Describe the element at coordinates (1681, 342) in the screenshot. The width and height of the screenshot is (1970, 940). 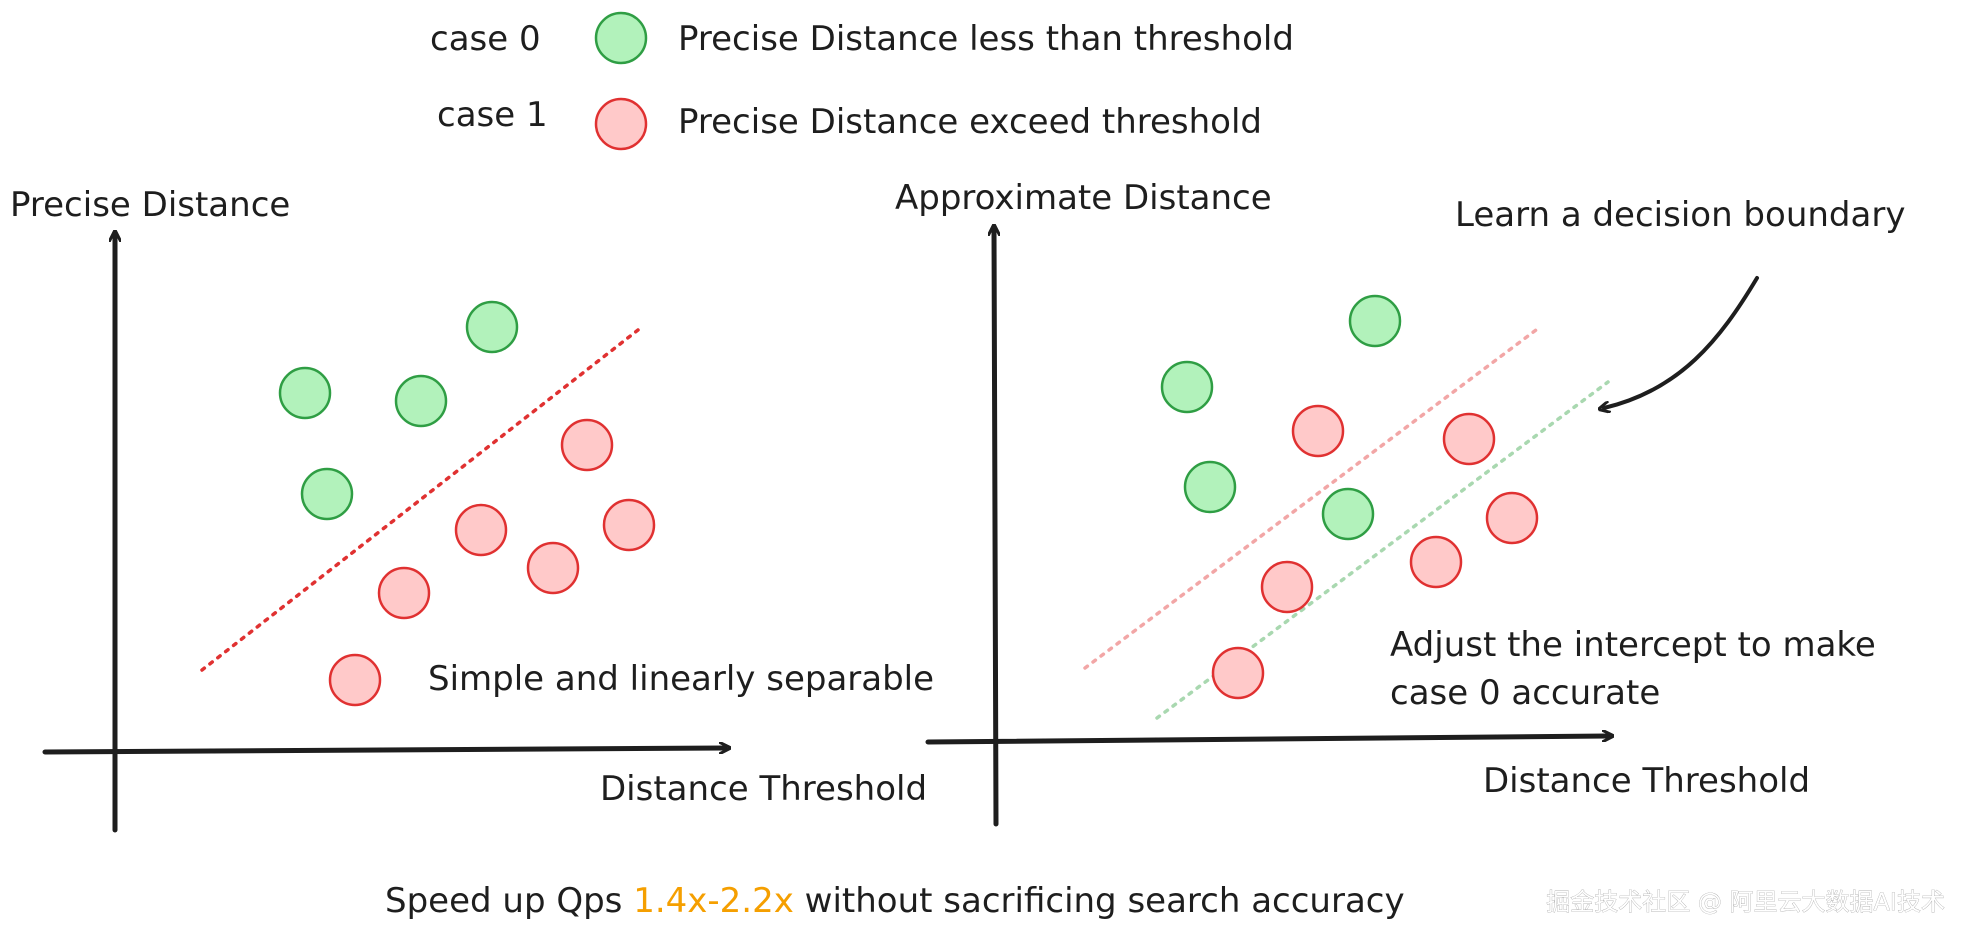
I see `decision-boundary-pointer-arrow` at that location.